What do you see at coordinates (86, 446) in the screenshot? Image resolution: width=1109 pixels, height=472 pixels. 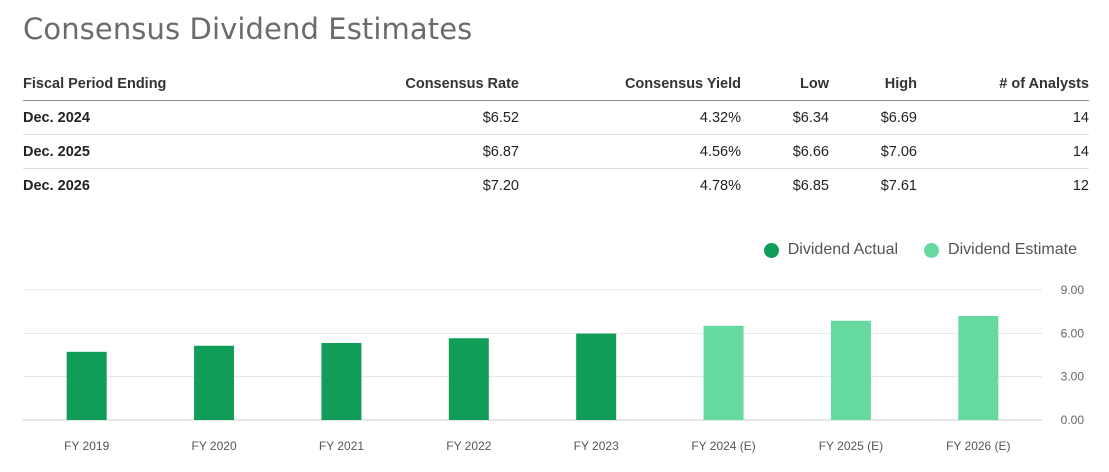 I see `x-tick-label: FY 2019` at bounding box center [86, 446].